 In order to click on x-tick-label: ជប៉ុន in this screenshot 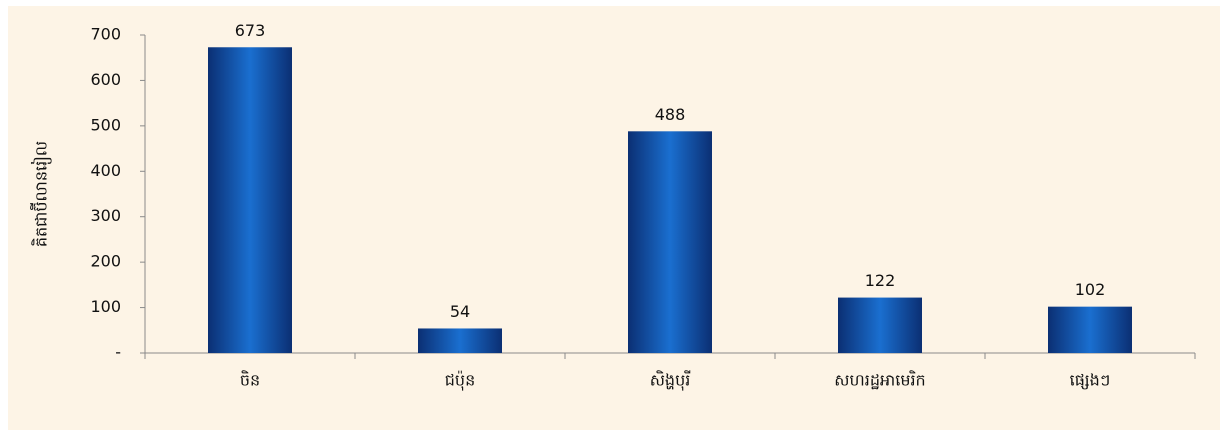, I will do `click(460, 381)`.